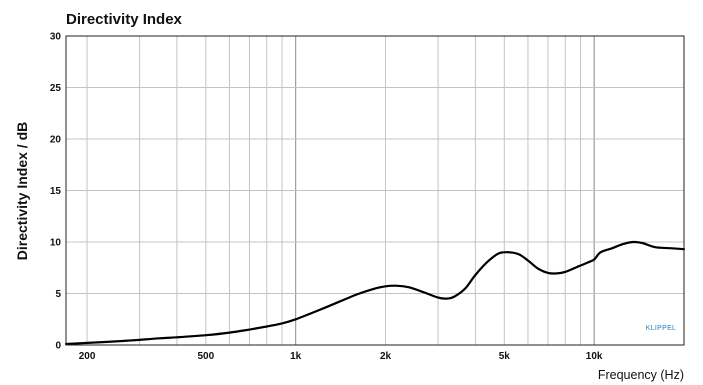 The image size is (703, 385). Describe the element at coordinates (594, 356) in the screenshot. I see `x-tick-label: 10k` at that location.